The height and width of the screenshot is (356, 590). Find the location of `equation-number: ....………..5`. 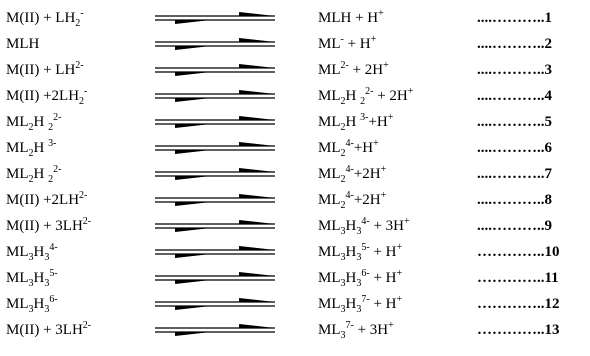

equation-number: ....………..5 is located at coordinates (514, 122).